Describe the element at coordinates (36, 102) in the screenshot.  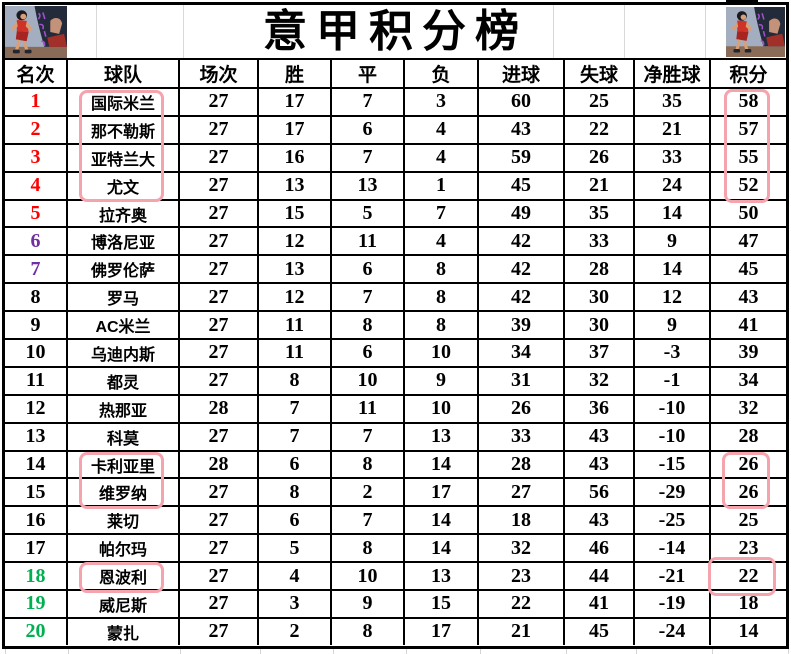
I see `cell-rank: 1` at that location.